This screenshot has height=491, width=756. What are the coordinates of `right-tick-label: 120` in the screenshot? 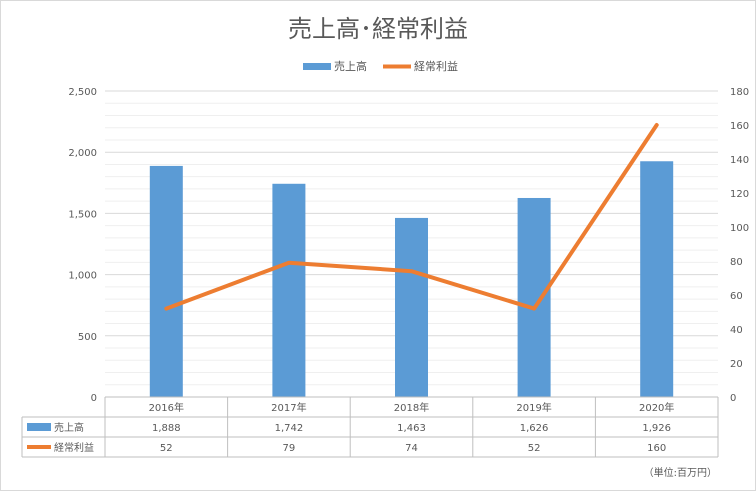 It's located at (739, 194).